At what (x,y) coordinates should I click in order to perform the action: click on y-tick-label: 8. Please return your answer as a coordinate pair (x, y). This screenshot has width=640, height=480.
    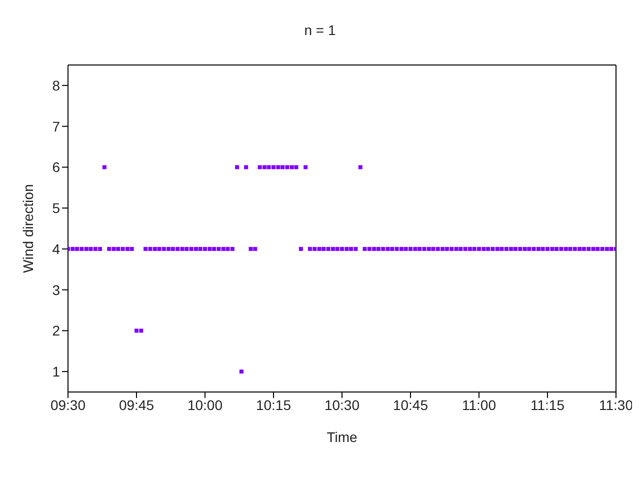
    Looking at the image, I should click on (56, 85).